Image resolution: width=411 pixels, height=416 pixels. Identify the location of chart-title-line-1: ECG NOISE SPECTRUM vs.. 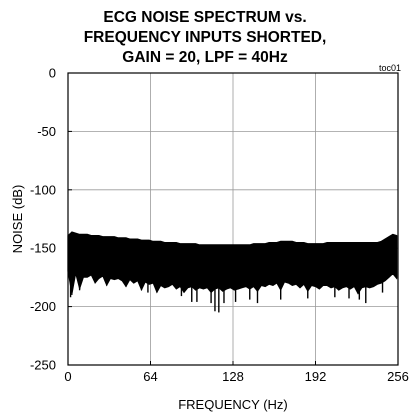
(204, 17).